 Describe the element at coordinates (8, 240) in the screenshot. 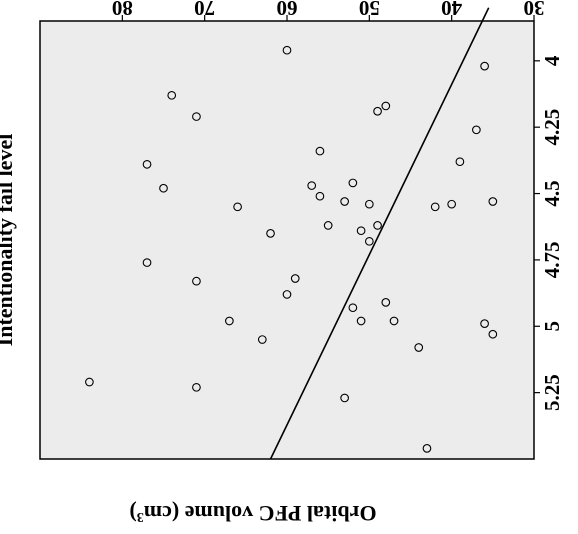

I see `y-axis-label: Intentionality fail level` at that location.